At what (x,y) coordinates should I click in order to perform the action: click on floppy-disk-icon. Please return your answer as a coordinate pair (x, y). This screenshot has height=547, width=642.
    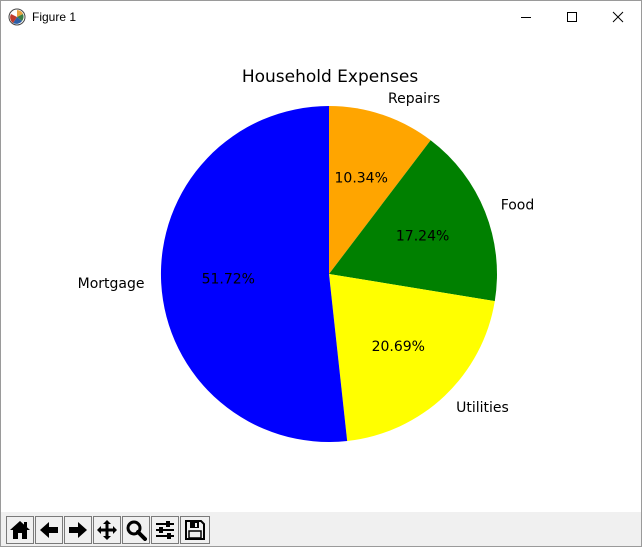
    Looking at the image, I should click on (195, 530).